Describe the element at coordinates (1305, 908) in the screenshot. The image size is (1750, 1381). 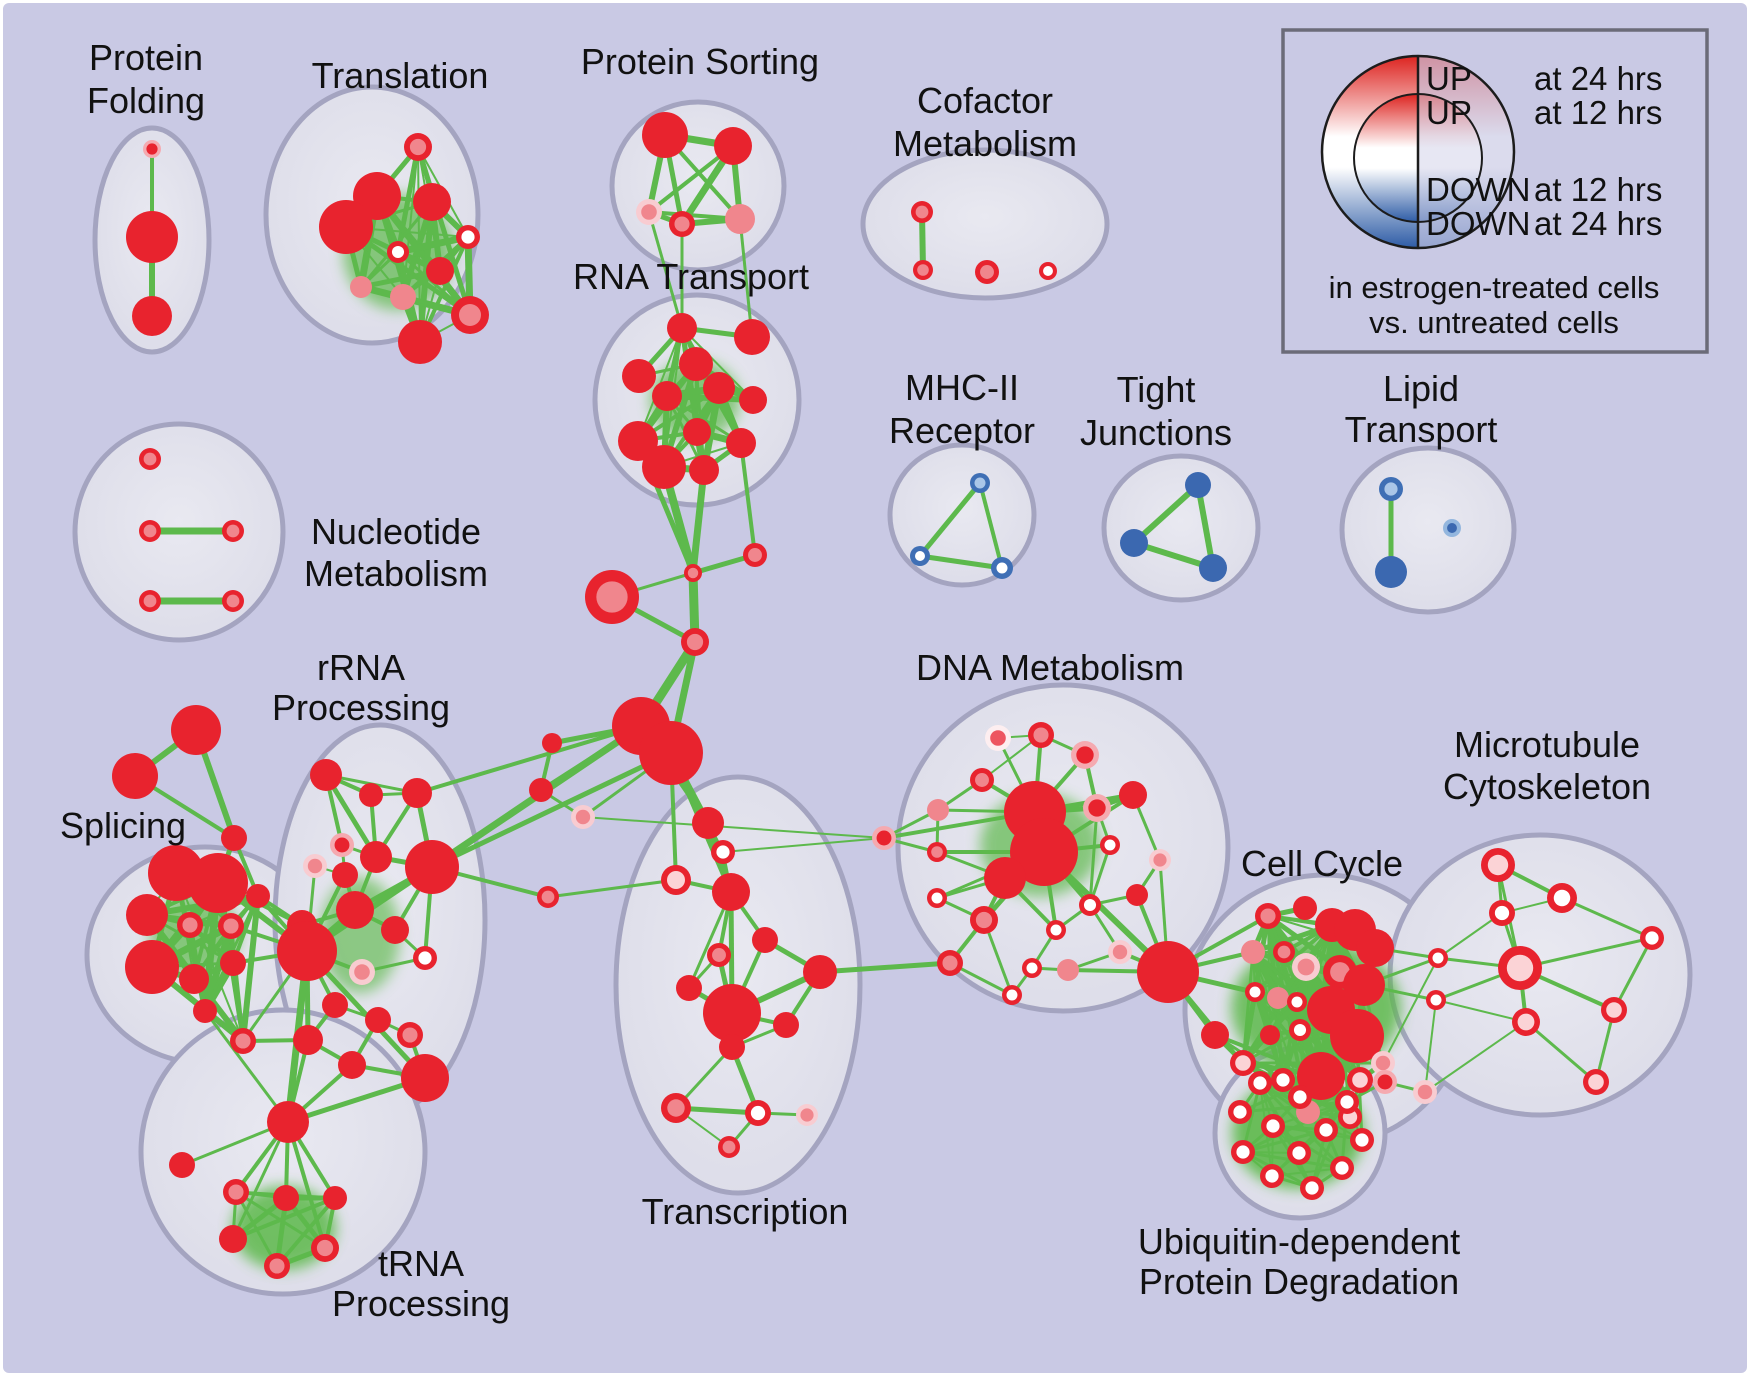
I see `node-cc2` at that location.